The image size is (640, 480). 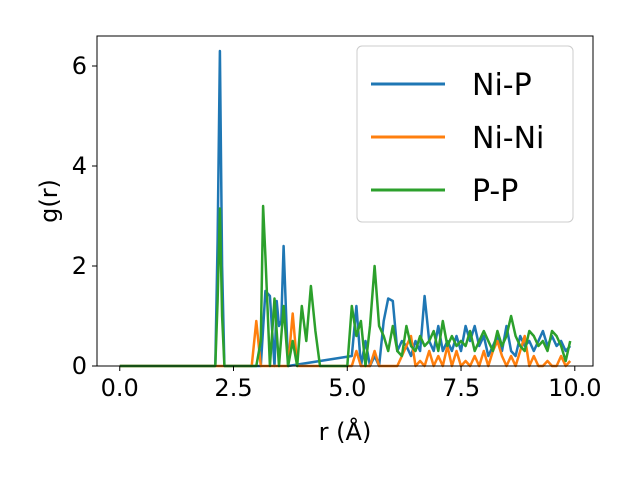 I want to click on legend: Ni-P Ni-Ni P-P, so click(x=465, y=134).